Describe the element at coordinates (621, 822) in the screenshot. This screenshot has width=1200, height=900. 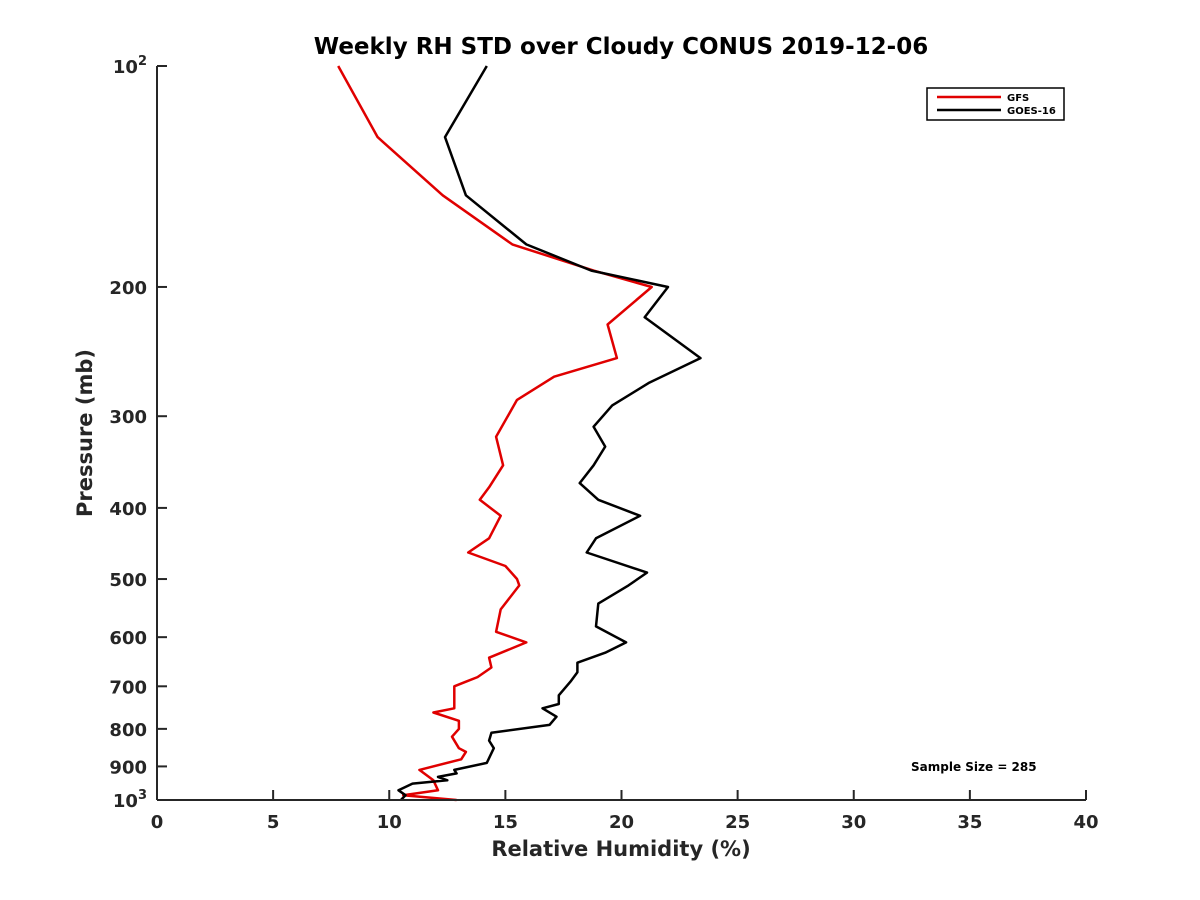
I see `x-tick-label-20: 20` at that location.